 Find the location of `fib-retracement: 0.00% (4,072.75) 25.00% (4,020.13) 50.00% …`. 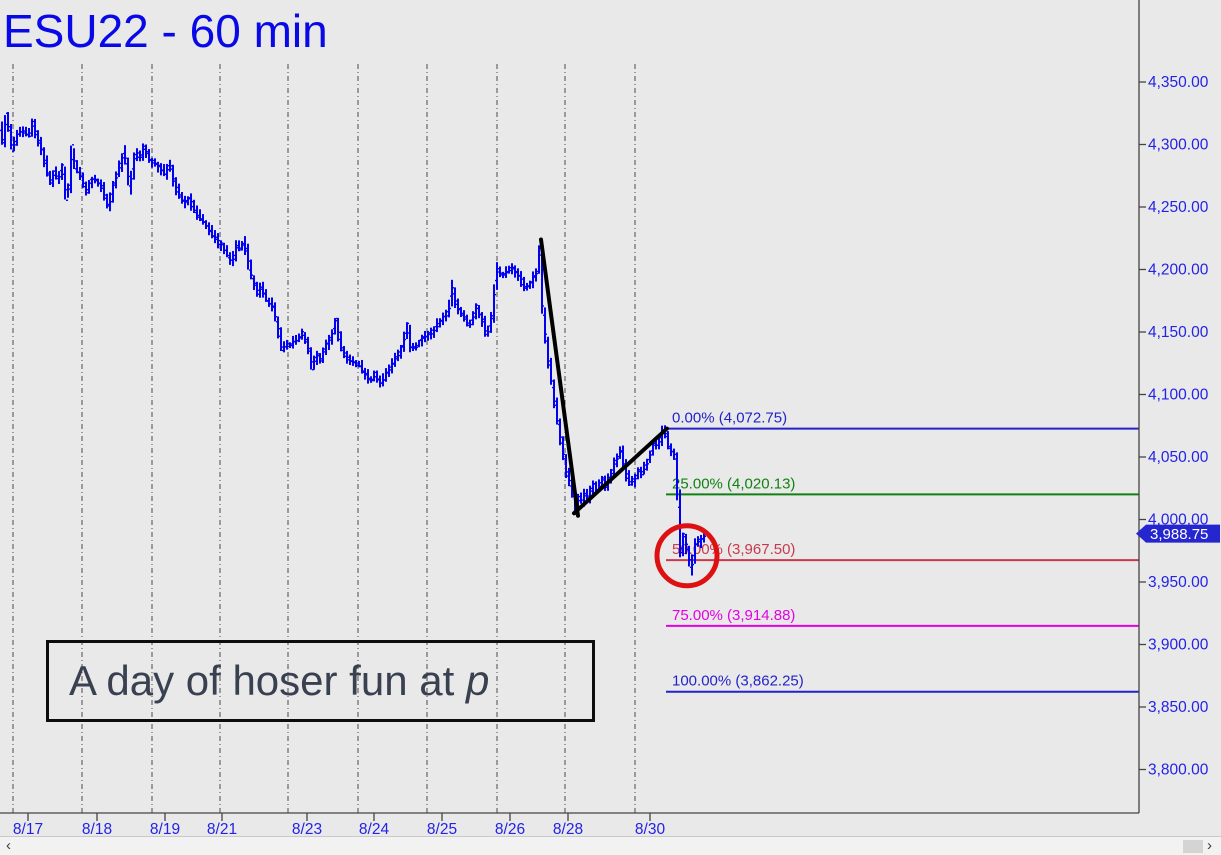

fib-retracement: 0.00% (4,072.75) 25.00% (4,020.13) 50.00% … is located at coordinates (902, 551).